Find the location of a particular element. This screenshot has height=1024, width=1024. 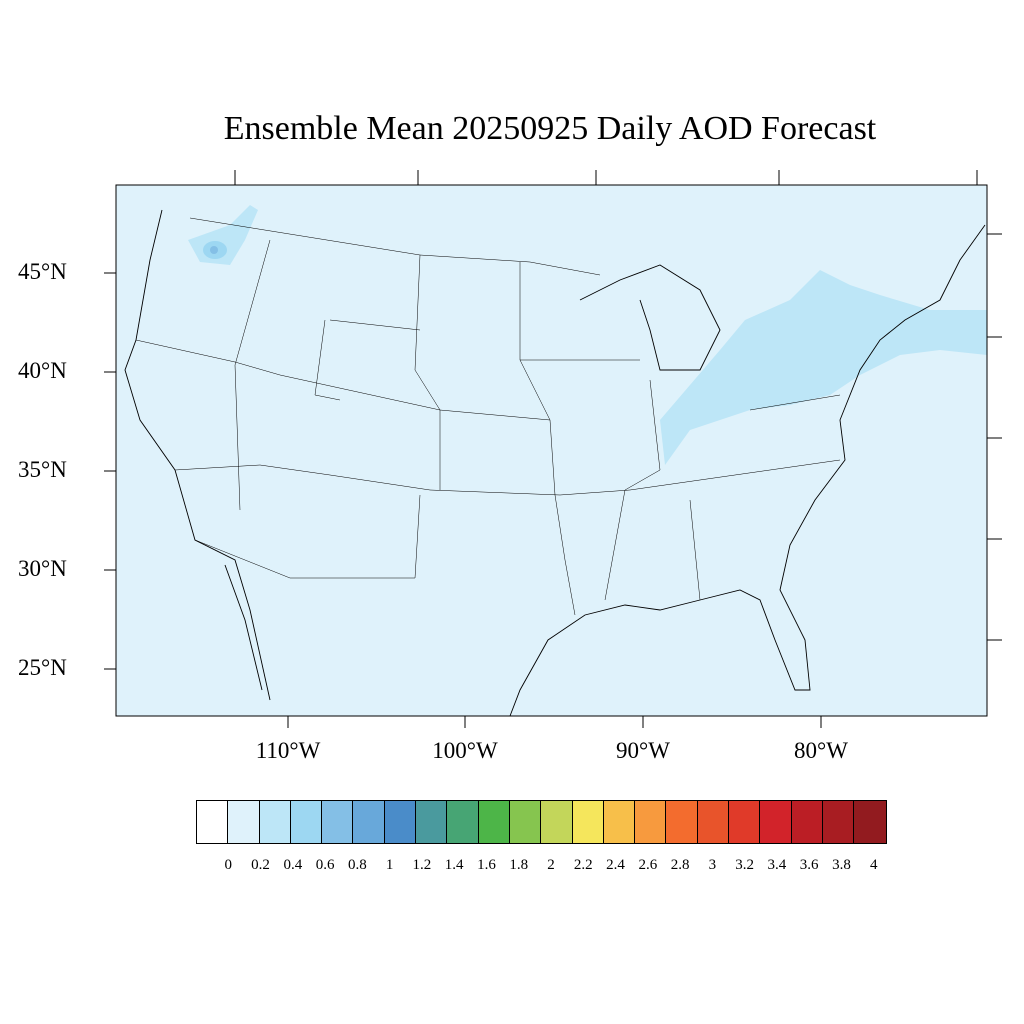

colorbar-label: 1.6 is located at coordinates (486, 865).